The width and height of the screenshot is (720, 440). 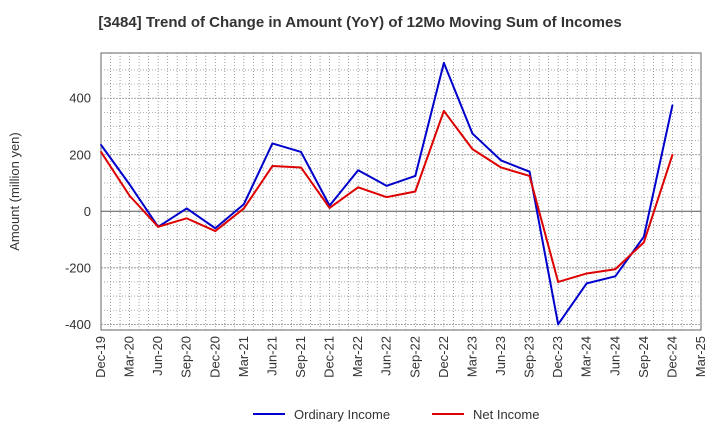 I want to click on x-tick-label: Sep-21, so click(x=300, y=357).